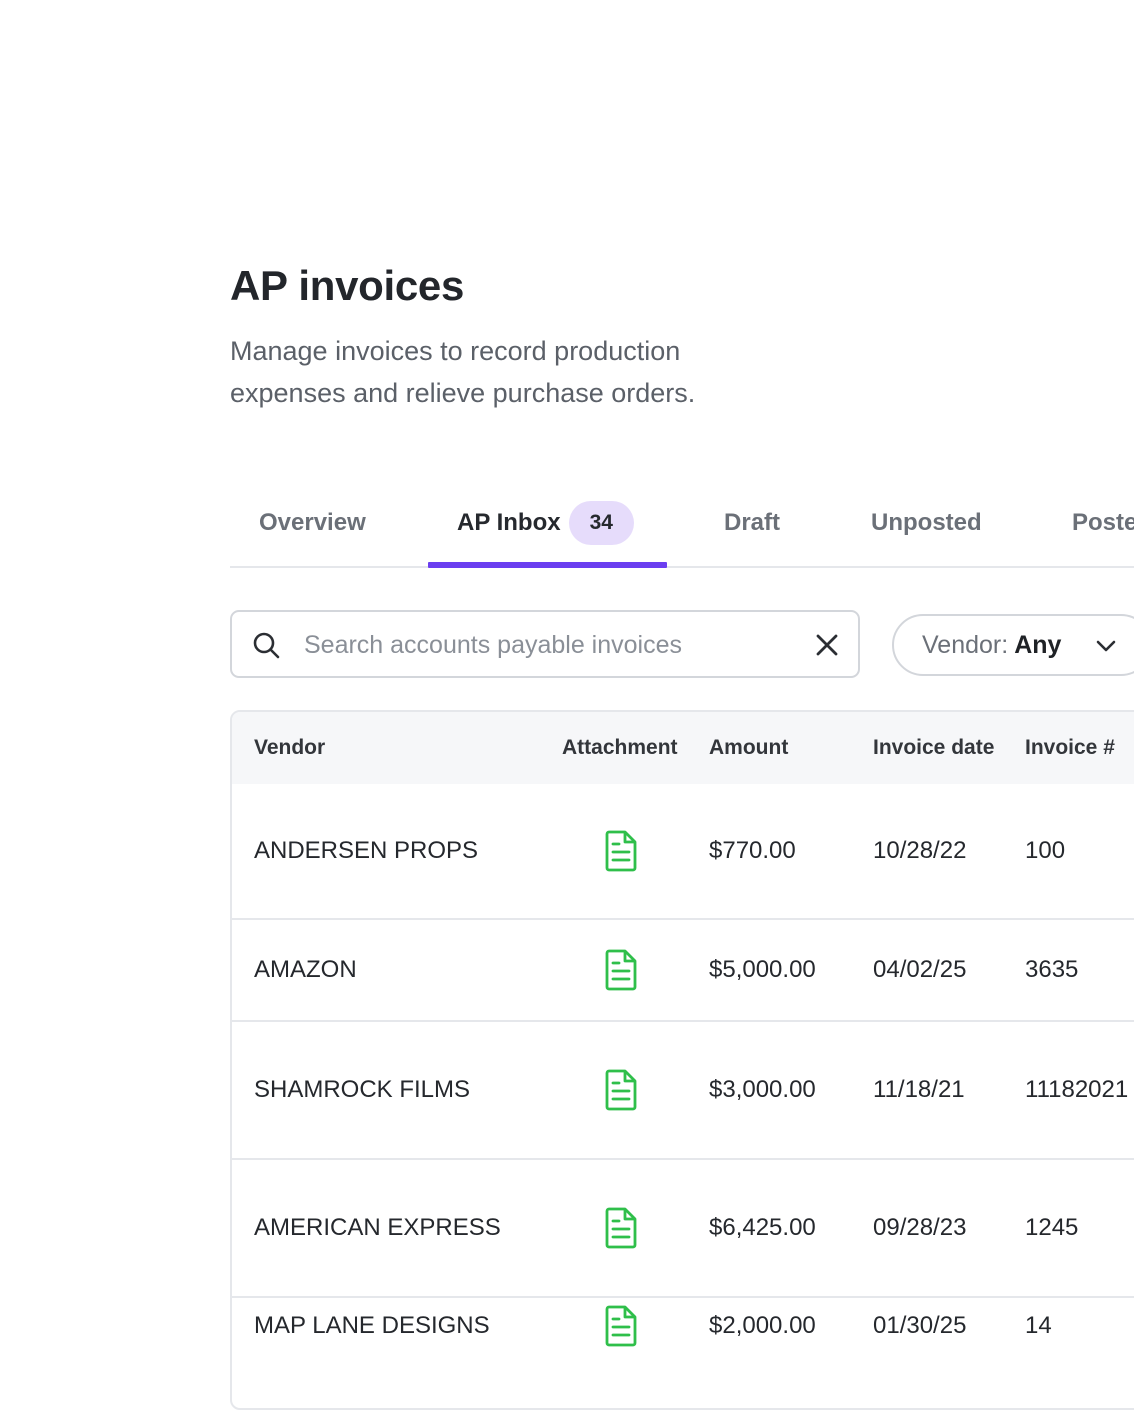  I want to click on search-box, so click(545, 644).